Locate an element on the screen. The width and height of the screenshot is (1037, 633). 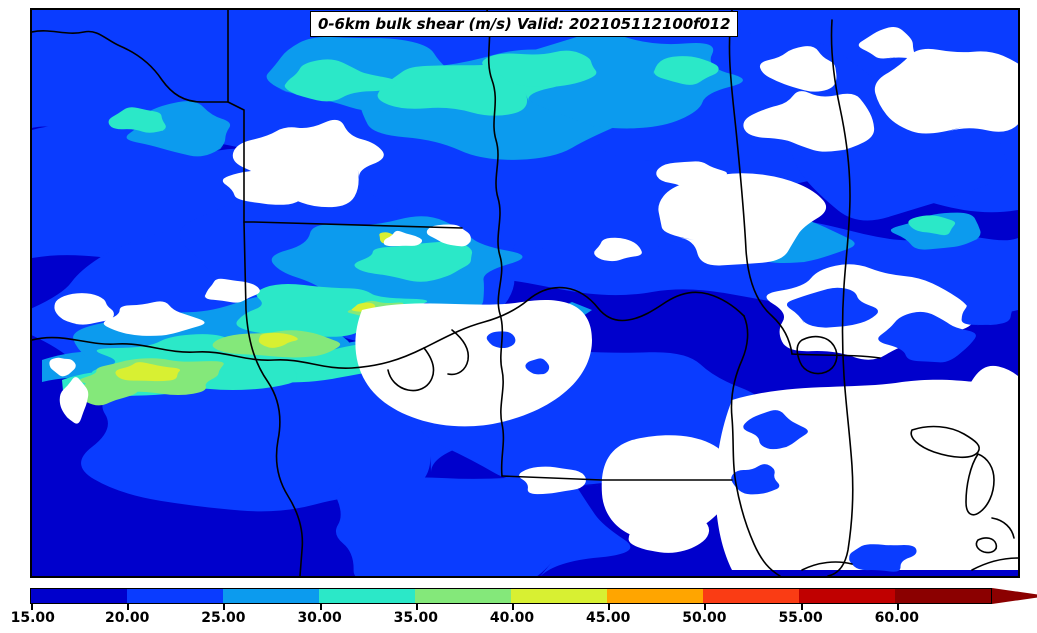
colorbar-bands is located at coordinates (511, 596).